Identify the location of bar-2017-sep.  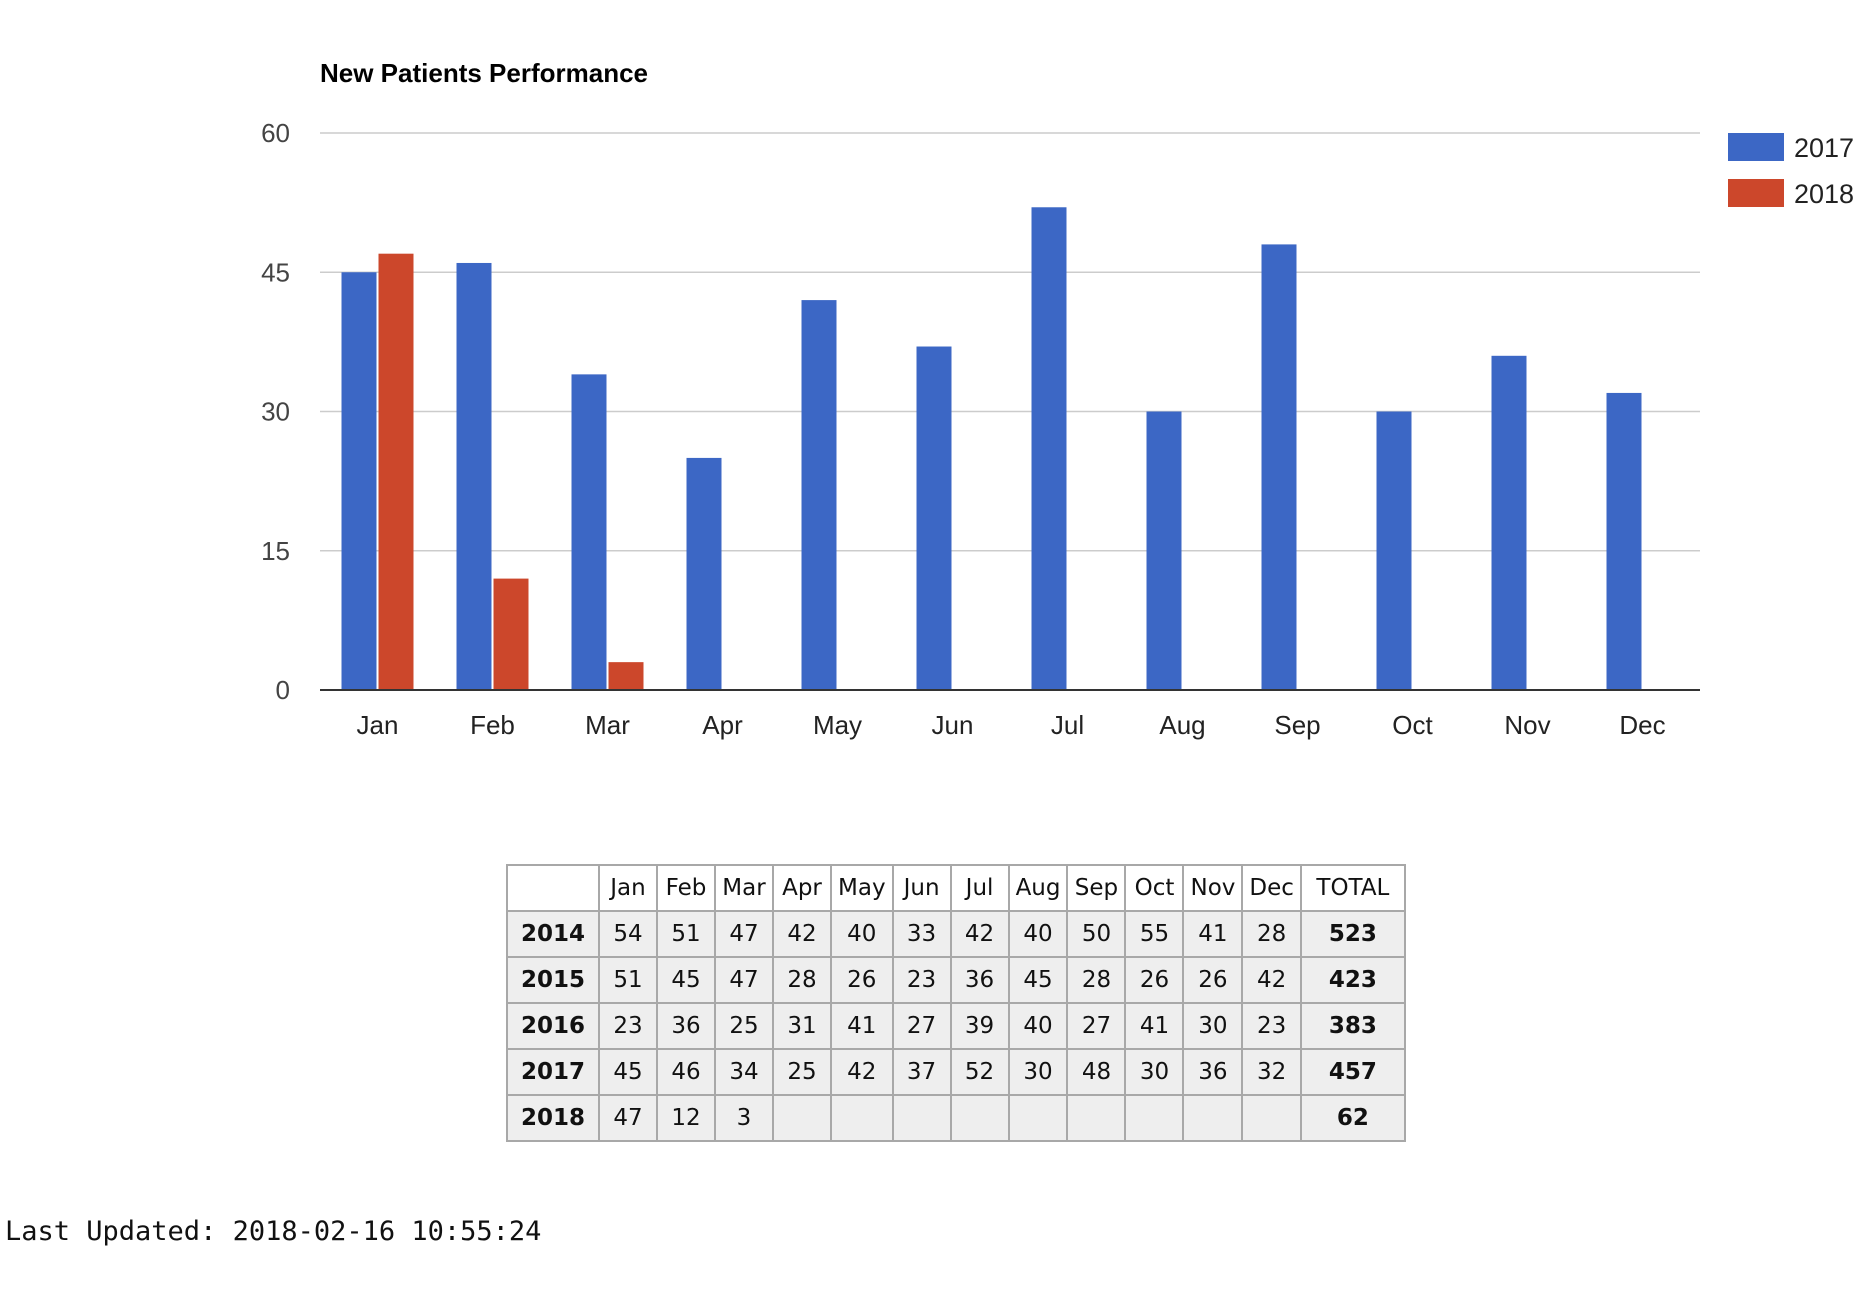
(1279, 467).